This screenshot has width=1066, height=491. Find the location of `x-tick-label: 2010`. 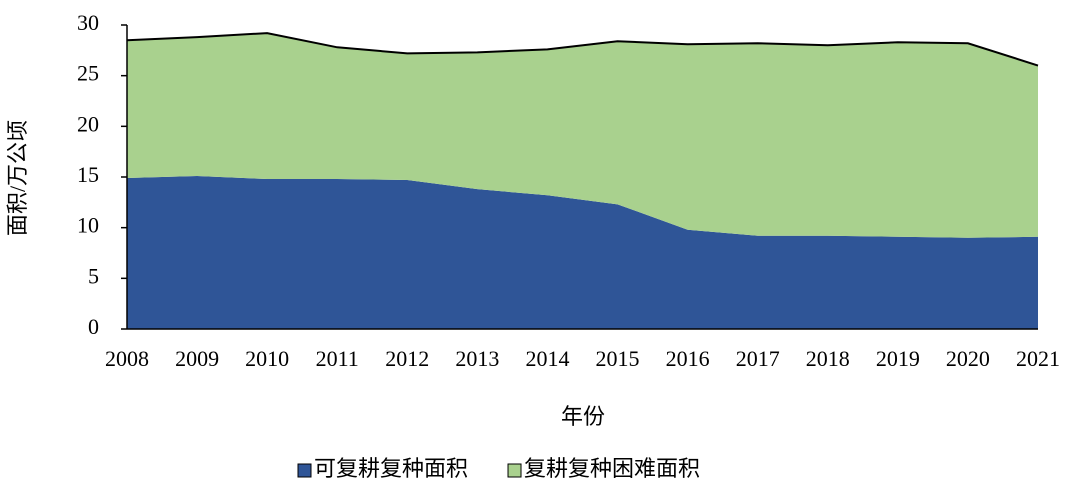

x-tick-label: 2010 is located at coordinates (267, 358).